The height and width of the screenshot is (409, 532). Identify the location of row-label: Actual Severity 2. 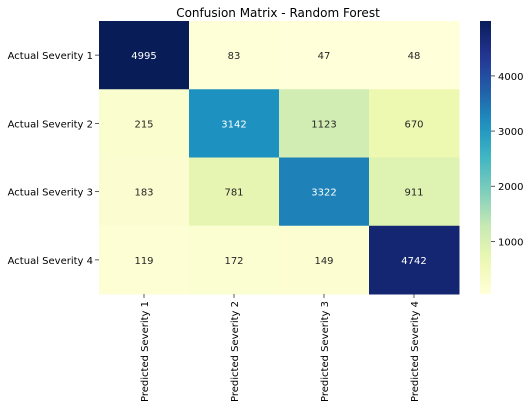
(50, 124).